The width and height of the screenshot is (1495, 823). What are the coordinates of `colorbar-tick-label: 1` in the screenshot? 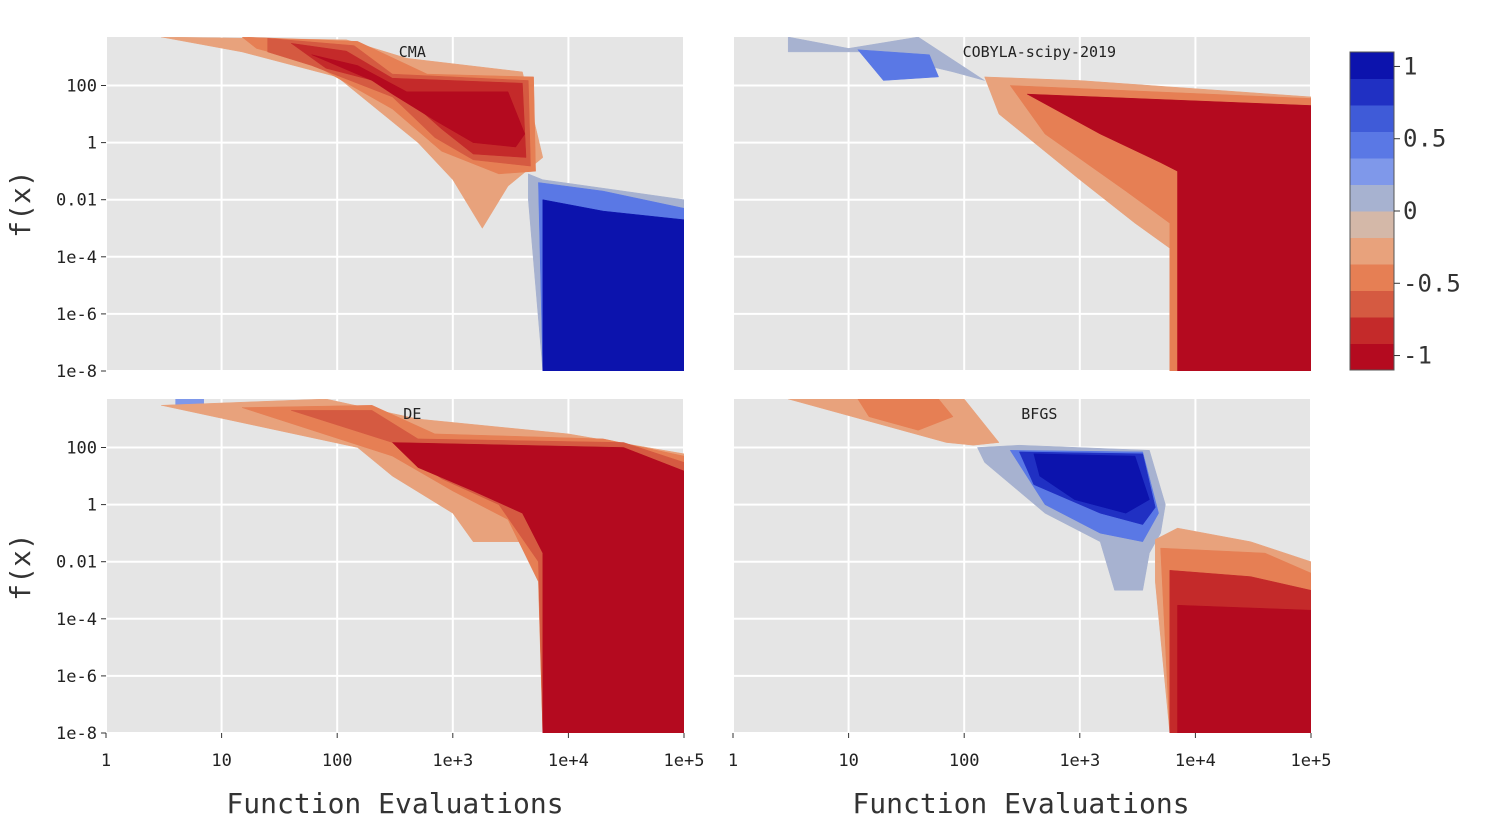 It's located at (1410, 66).